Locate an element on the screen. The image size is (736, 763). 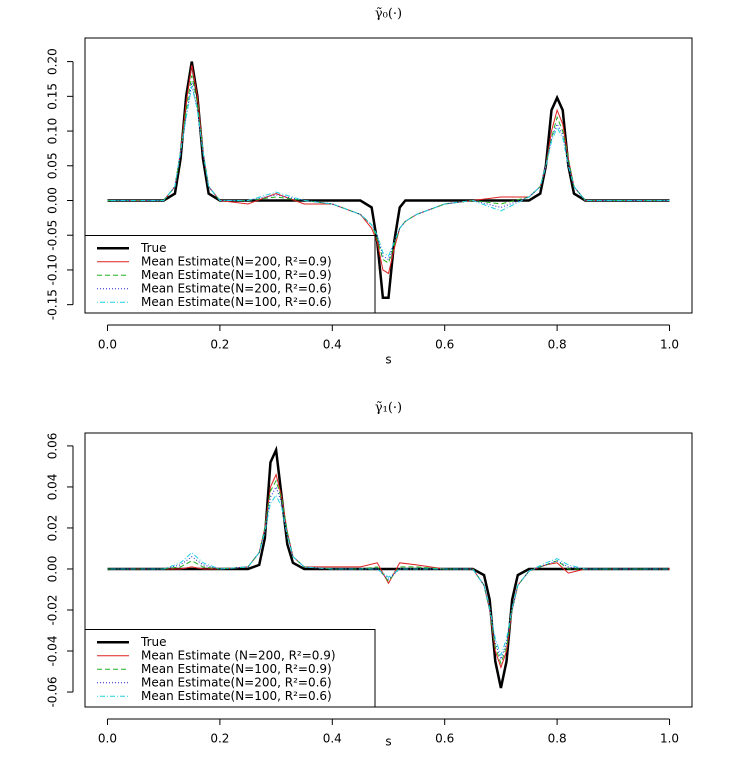
y-tick-label: 0.04 is located at coordinates (53, 487).